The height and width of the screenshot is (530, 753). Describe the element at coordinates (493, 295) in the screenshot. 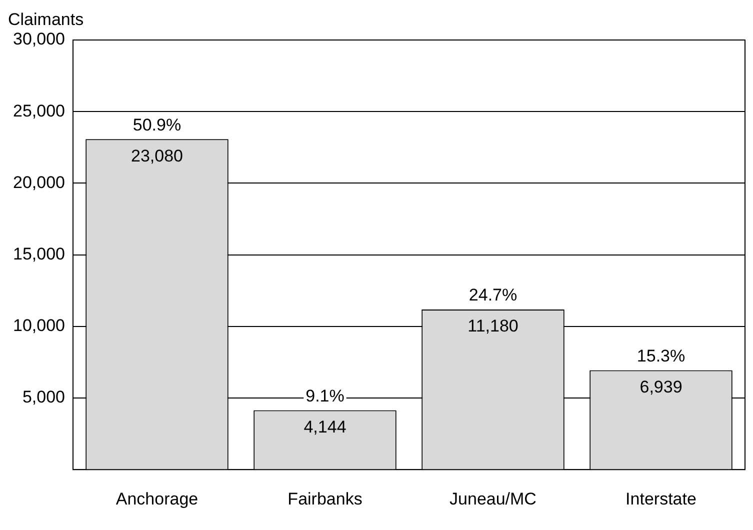

I see `annotation: 24.7%` at that location.